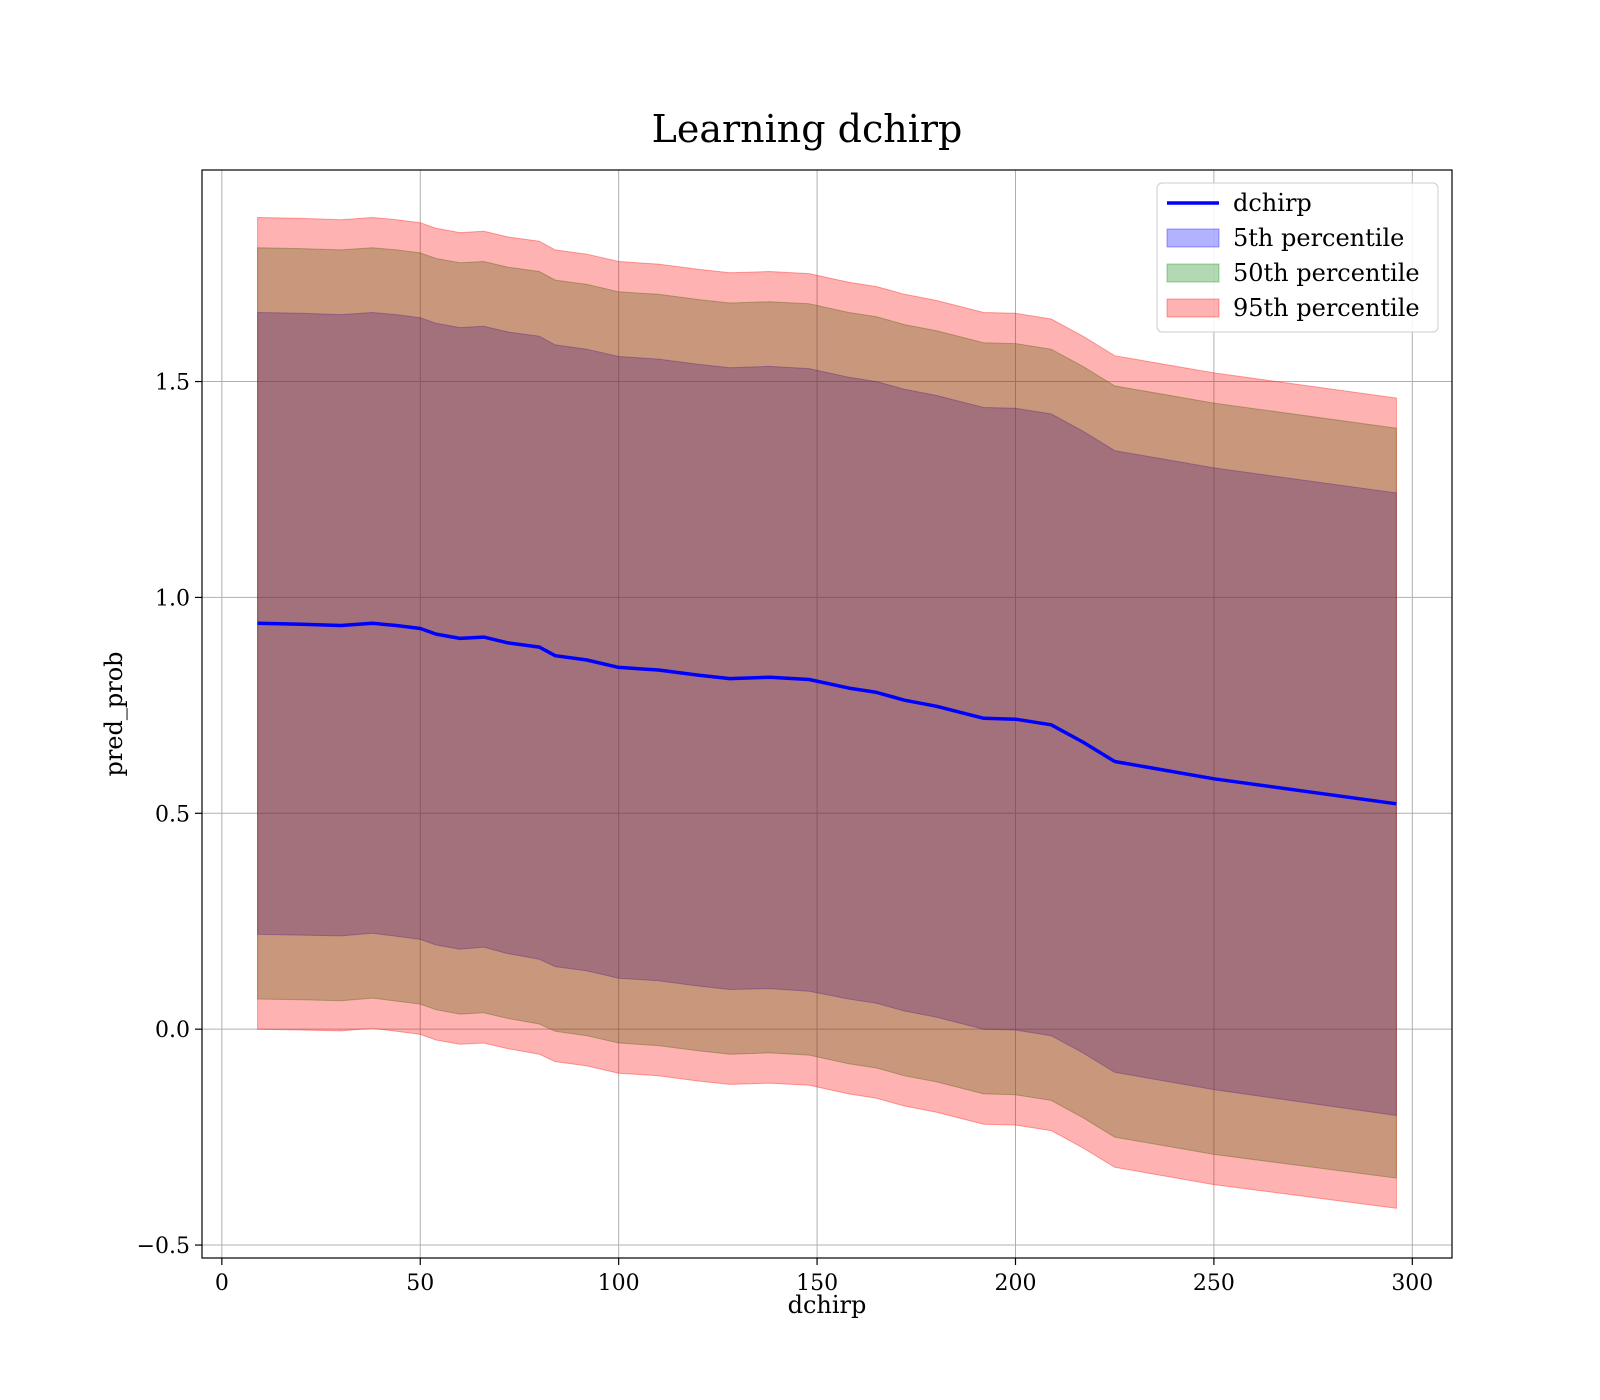 The height and width of the screenshot is (1400, 1600). Describe the element at coordinates (172, 1030) in the screenshot. I see `y-tick-label: 0.0` at that location.